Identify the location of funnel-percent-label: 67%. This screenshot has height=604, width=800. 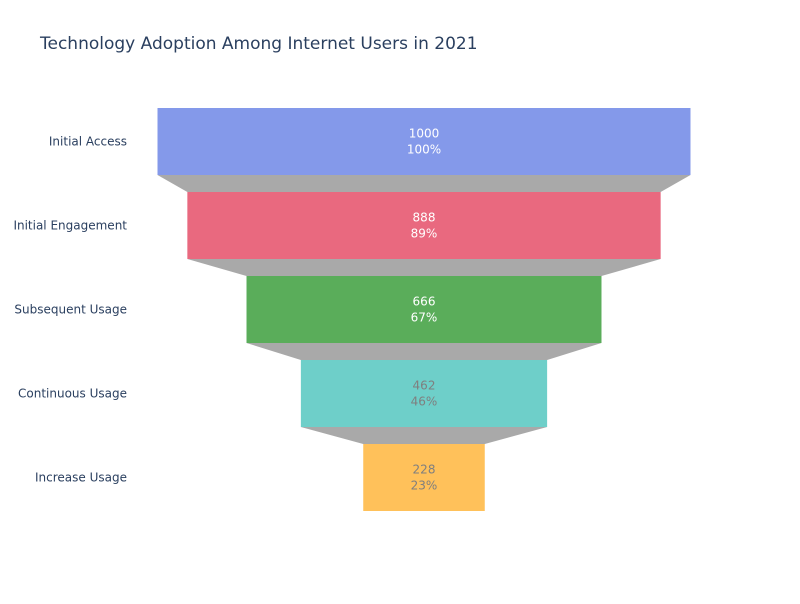
(424, 318).